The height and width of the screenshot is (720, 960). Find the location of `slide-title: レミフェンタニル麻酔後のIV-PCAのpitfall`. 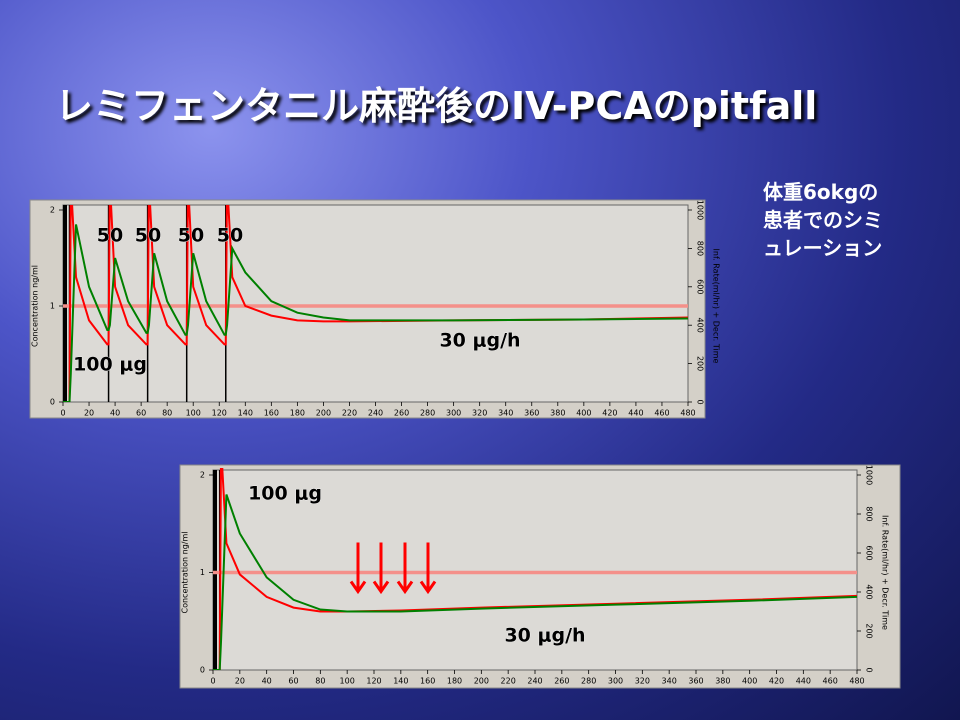

slide-title: レミフェンタニル麻酔後のIV-PCAのpitfall is located at coordinates (436, 106).